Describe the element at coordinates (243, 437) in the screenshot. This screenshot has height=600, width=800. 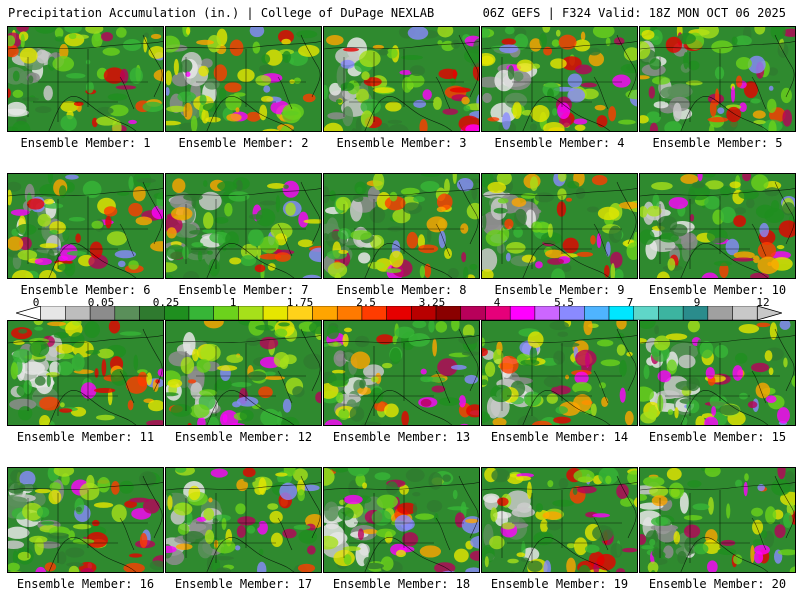
I see `member-label: Ensemble Member: 12` at that location.